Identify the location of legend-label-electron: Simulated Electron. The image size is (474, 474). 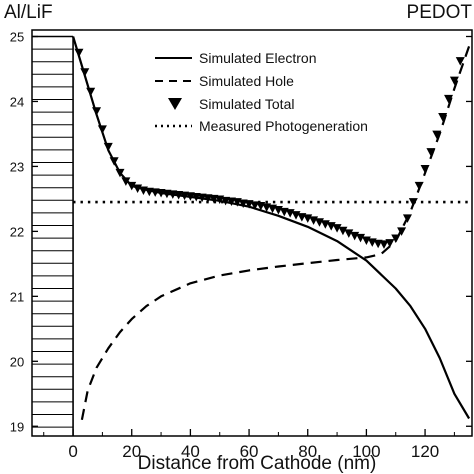
(258, 58).